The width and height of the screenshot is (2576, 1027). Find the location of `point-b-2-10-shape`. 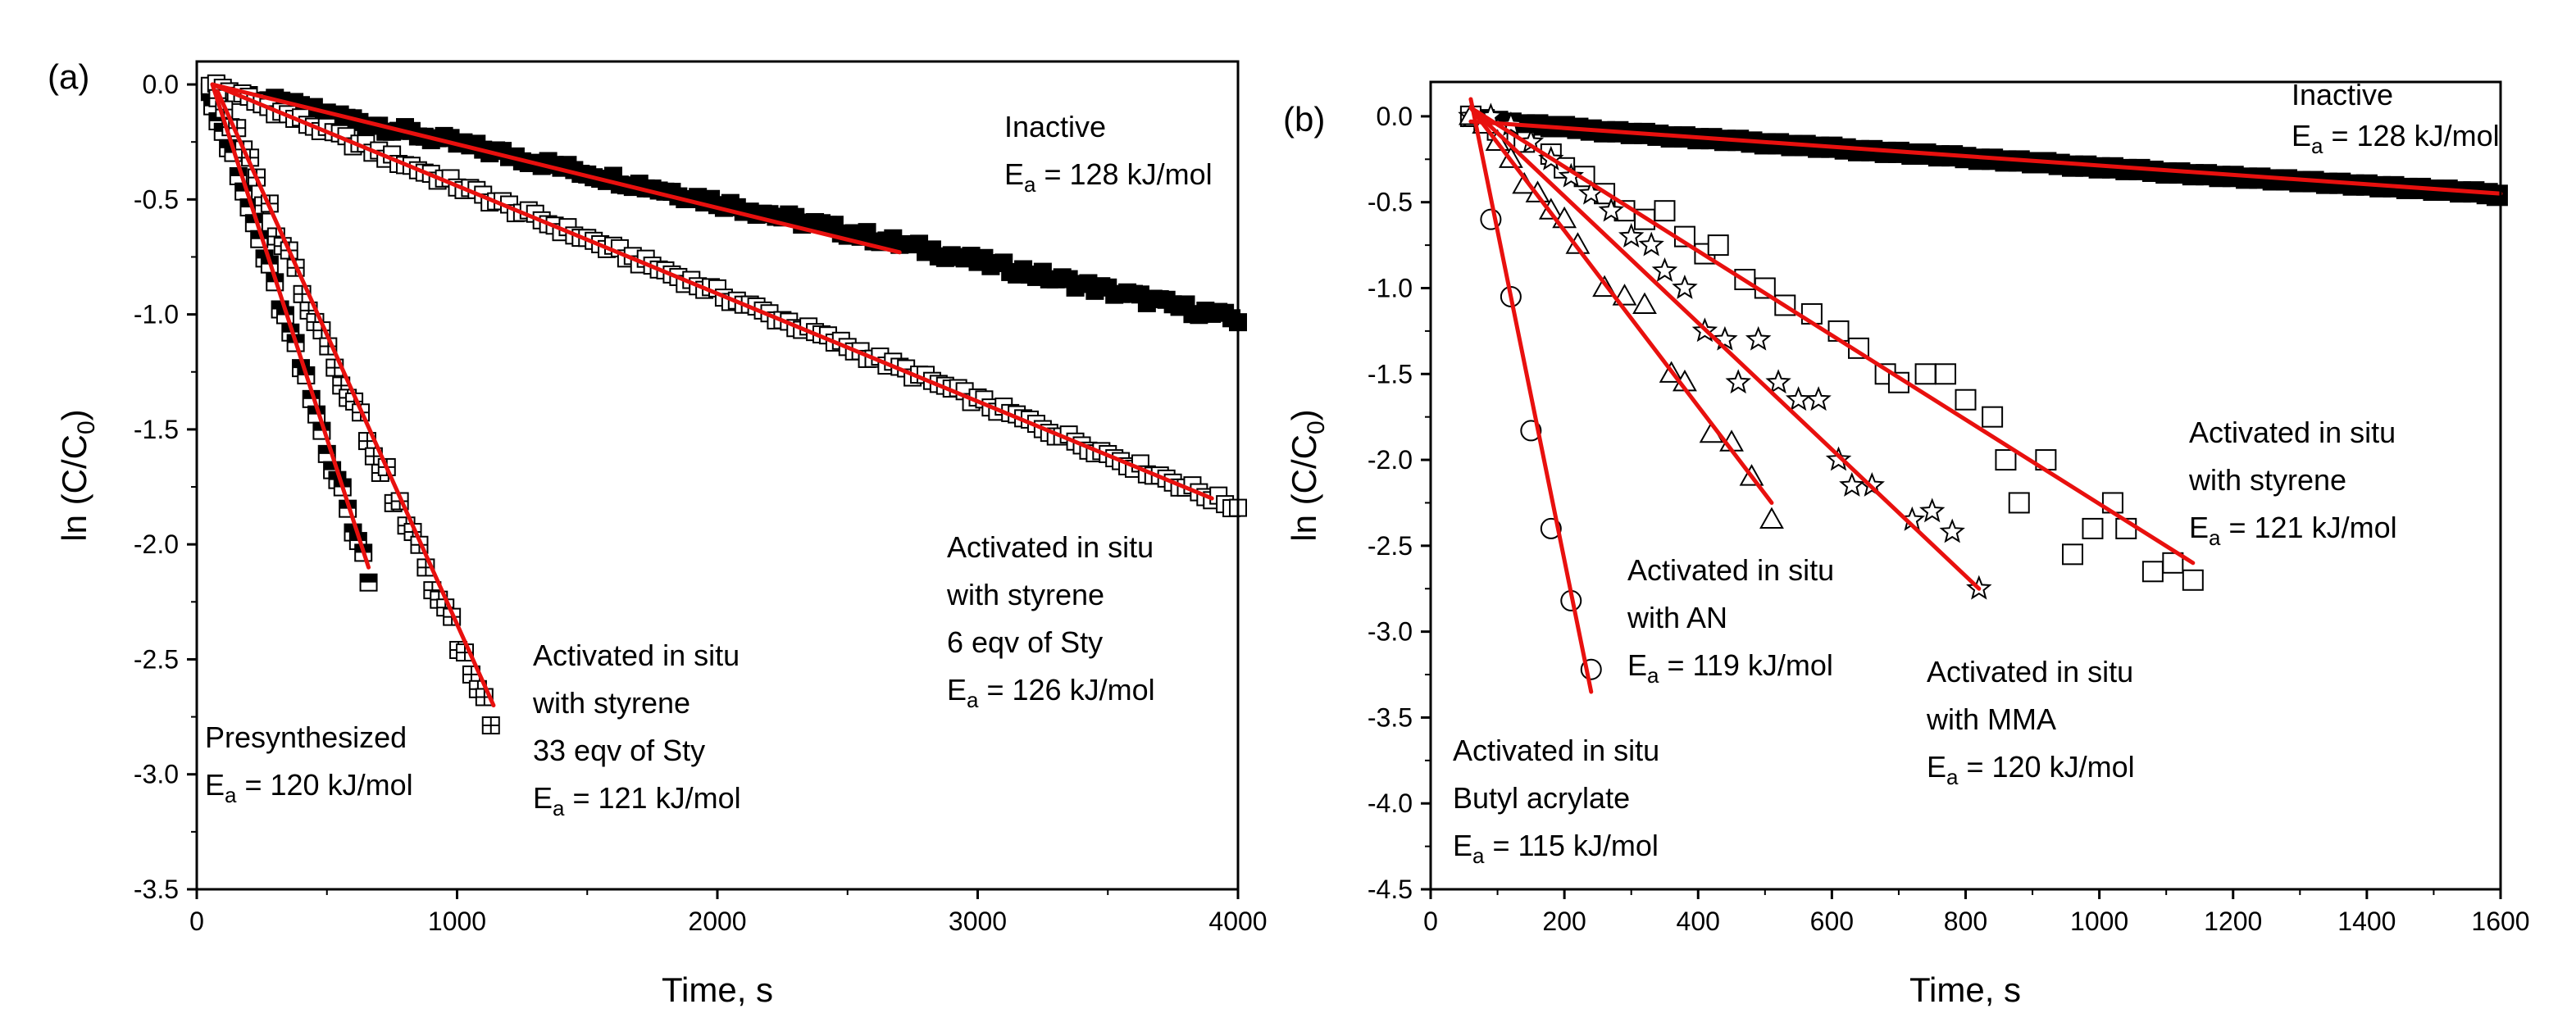

point-b-2-10-shape is located at coordinates (1664, 269).